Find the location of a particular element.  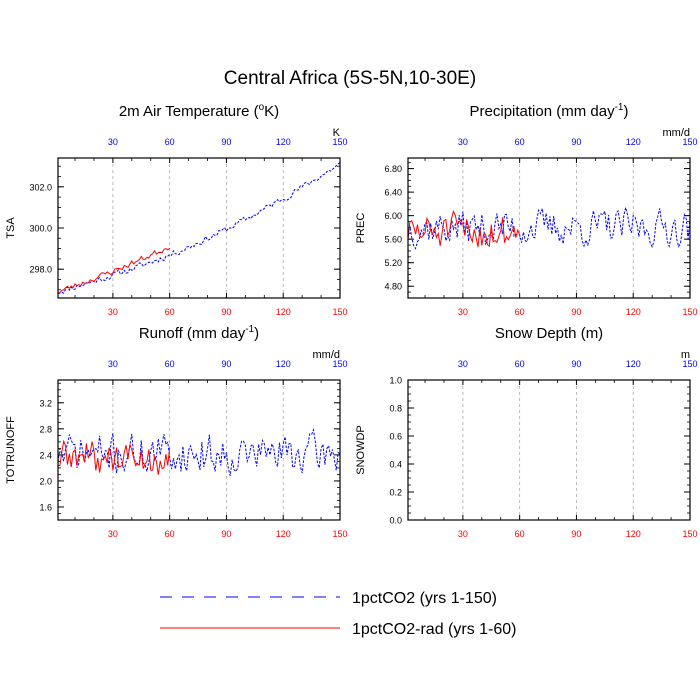

legend-label: 1pctCO2 (yrs 1-150) is located at coordinates (424, 598).